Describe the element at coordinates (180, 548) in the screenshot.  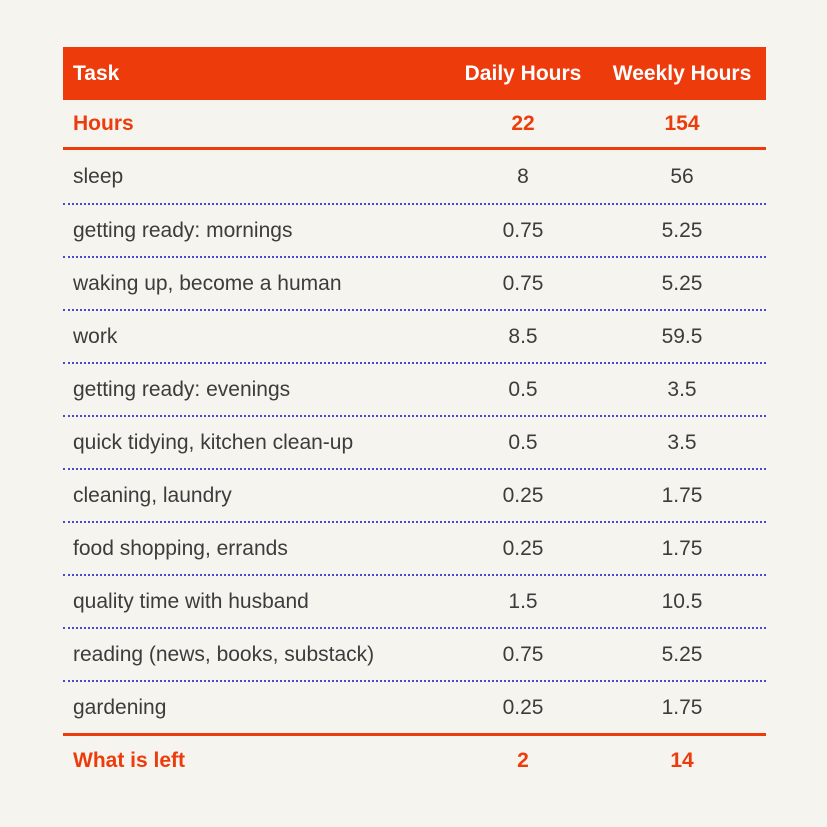
I see `task-cell: food shopping, errands` at that location.